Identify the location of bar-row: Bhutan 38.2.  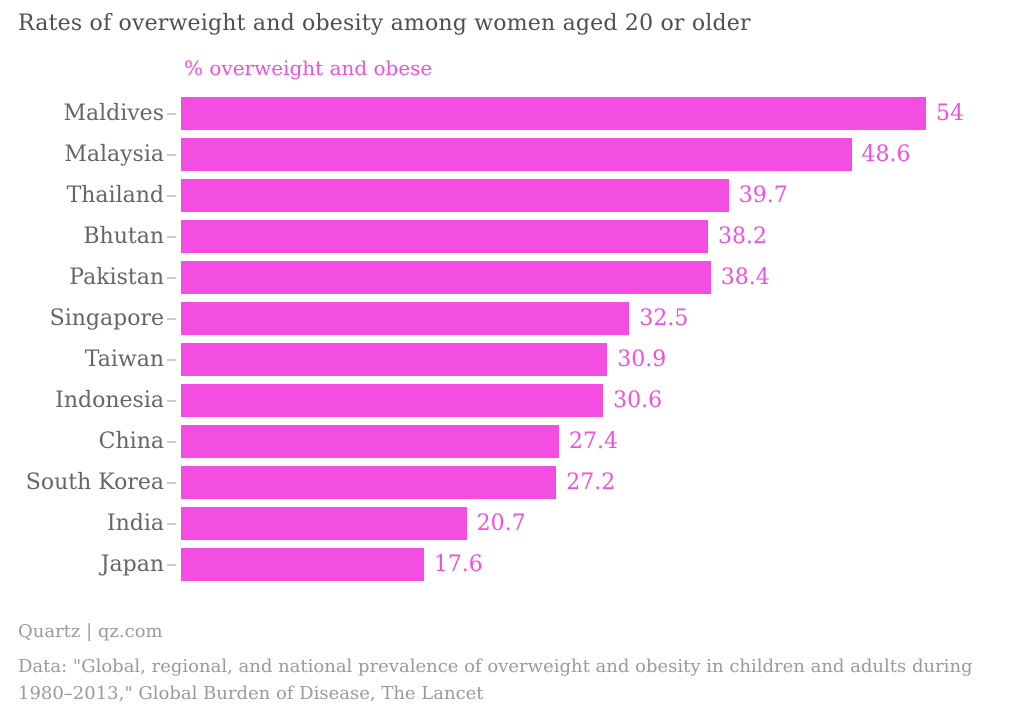
(512, 236).